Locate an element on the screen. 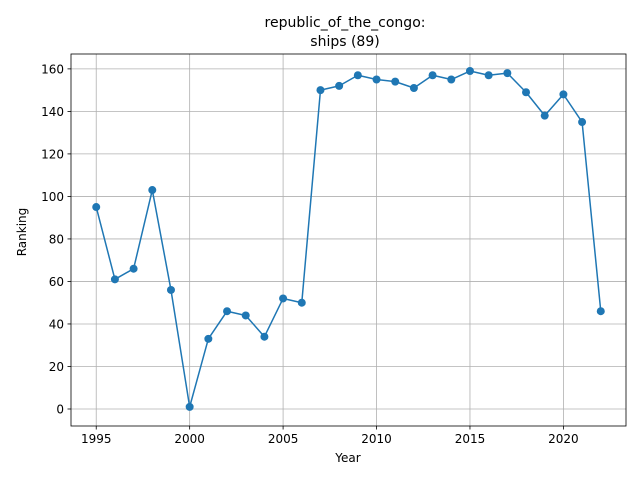  x-axis-label: Year is located at coordinates (347, 458).